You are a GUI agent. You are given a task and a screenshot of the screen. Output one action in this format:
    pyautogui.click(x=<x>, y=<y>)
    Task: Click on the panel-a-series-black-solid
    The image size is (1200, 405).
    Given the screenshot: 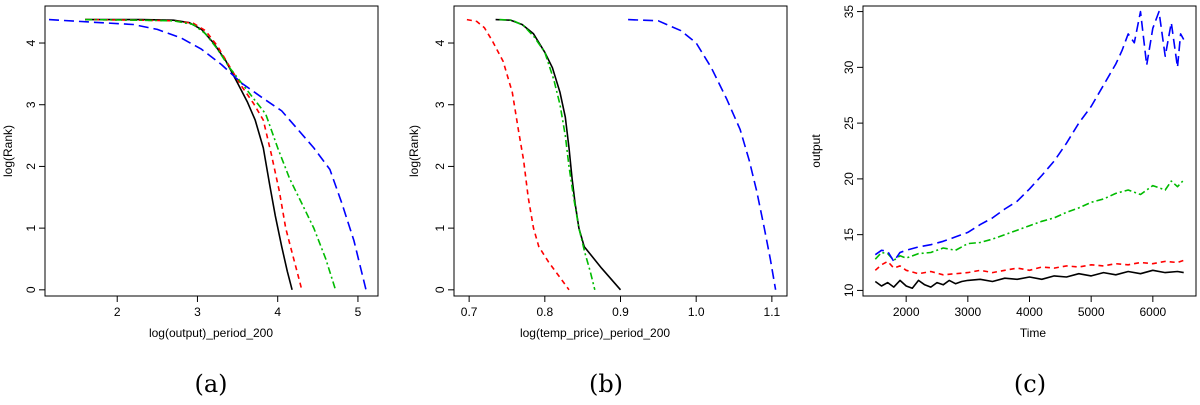 What is the action you would take?
    pyautogui.click(x=189, y=154)
    